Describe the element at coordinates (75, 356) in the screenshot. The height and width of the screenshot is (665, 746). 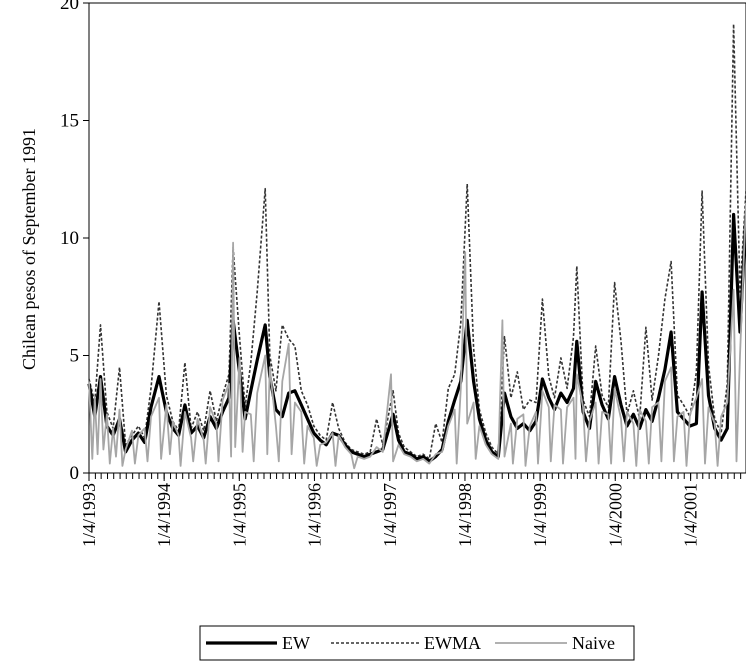
I see `y-tick-label: 5` at that location.